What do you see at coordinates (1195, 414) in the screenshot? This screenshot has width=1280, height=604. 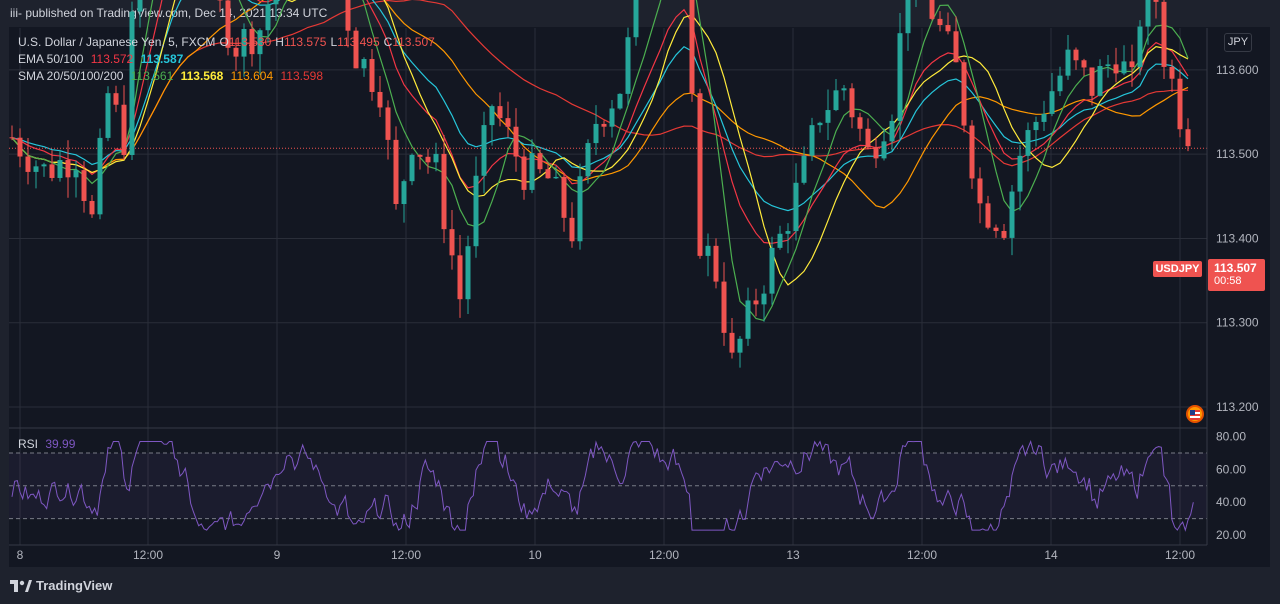 I see `flag-icon` at bounding box center [1195, 414].